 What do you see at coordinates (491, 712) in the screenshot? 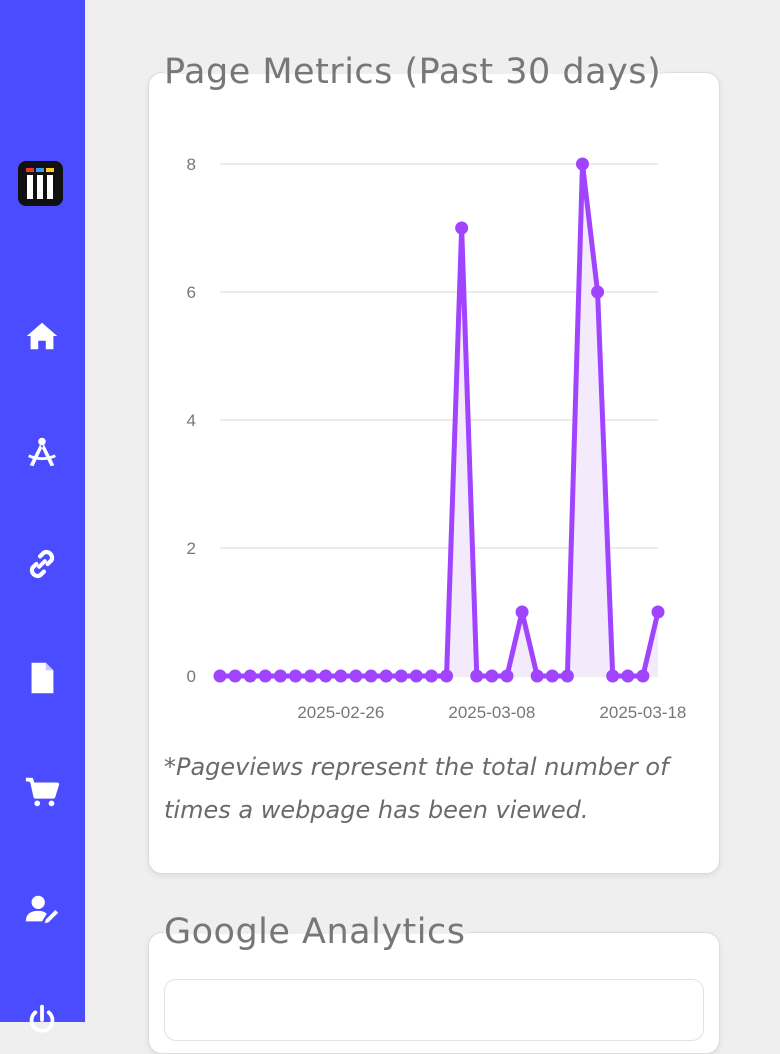
I see `x-tick-label: 2025-03-08` at bounding box center [491, 712].